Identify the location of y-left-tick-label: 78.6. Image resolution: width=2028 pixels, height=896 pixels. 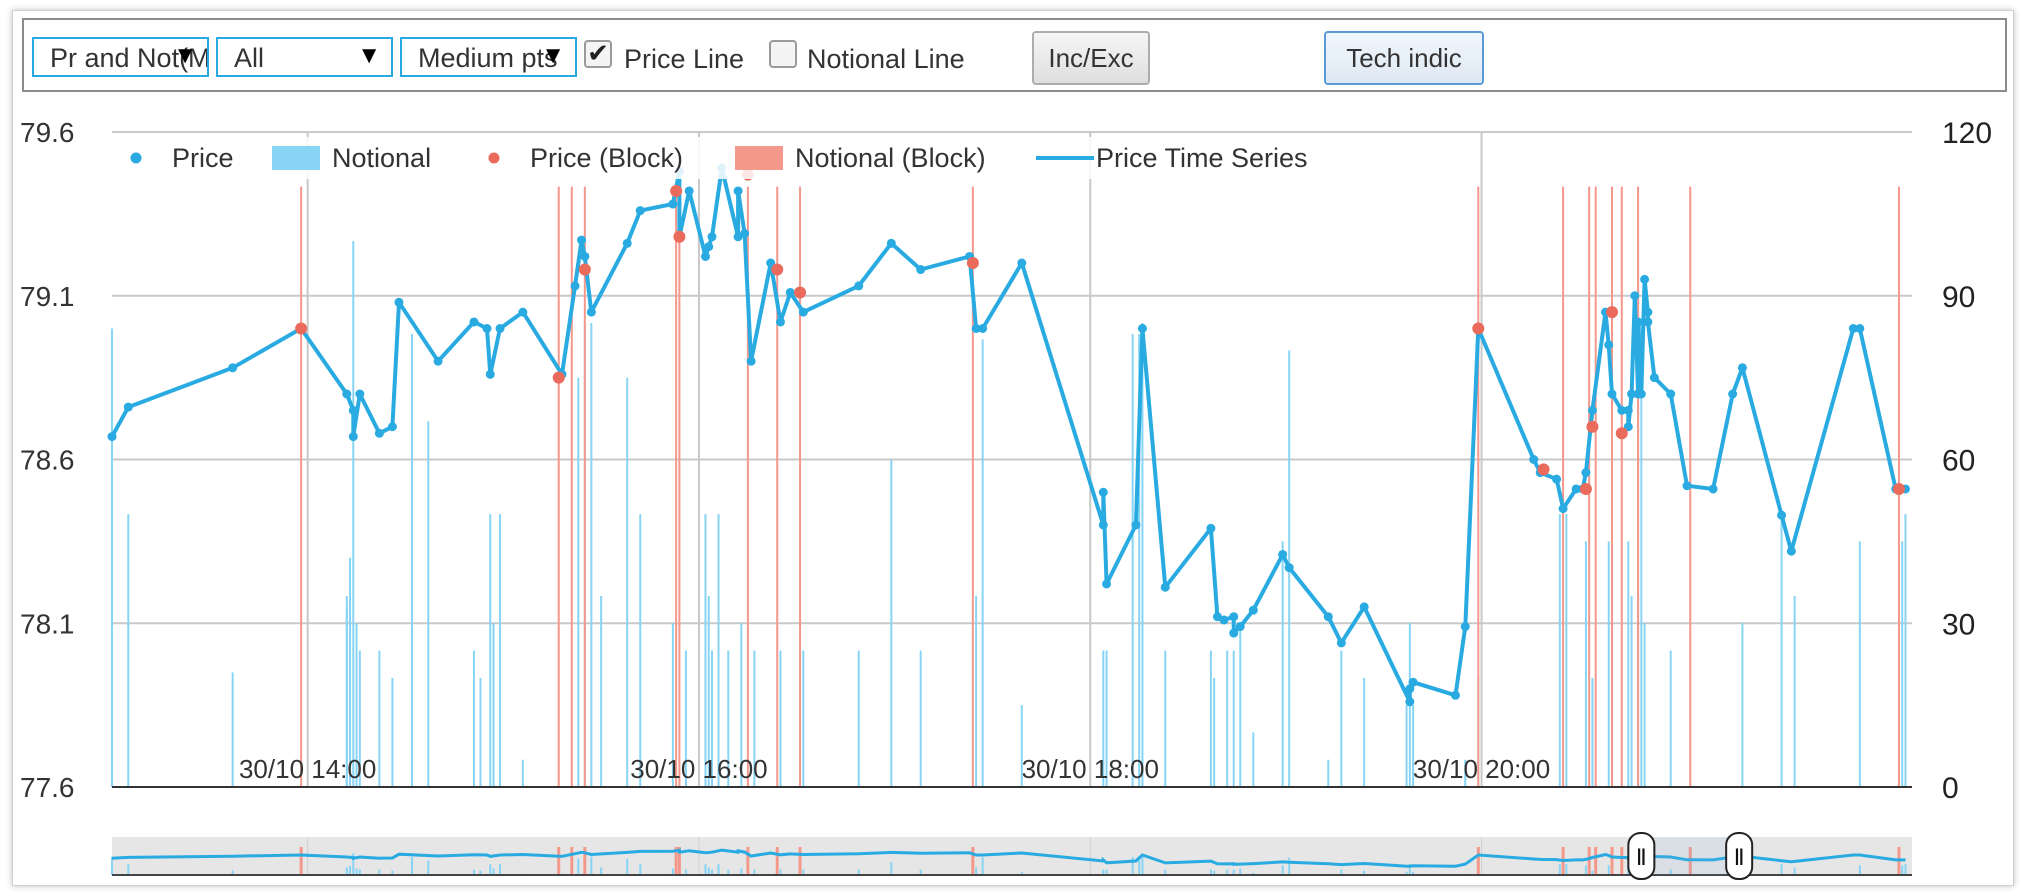
(47, 460).